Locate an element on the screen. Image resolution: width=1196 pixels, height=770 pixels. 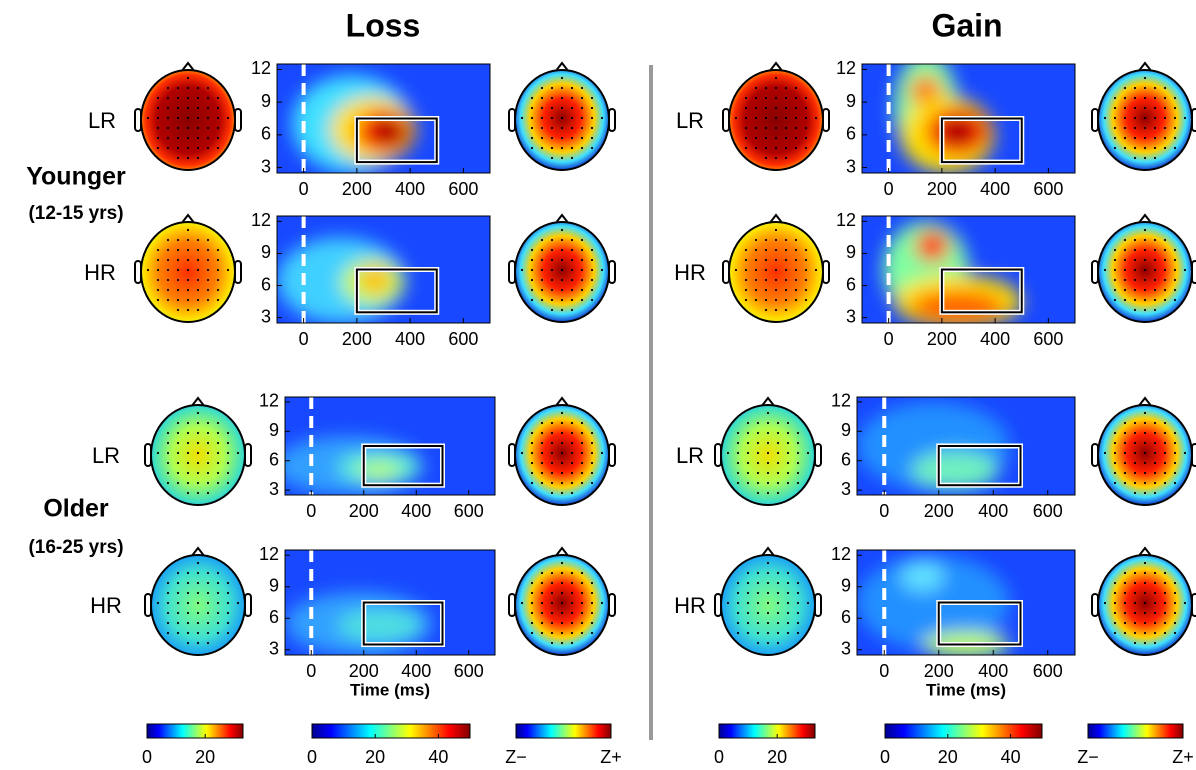
colorbar-tick-label: 20 is located at coordinates (205, 757).